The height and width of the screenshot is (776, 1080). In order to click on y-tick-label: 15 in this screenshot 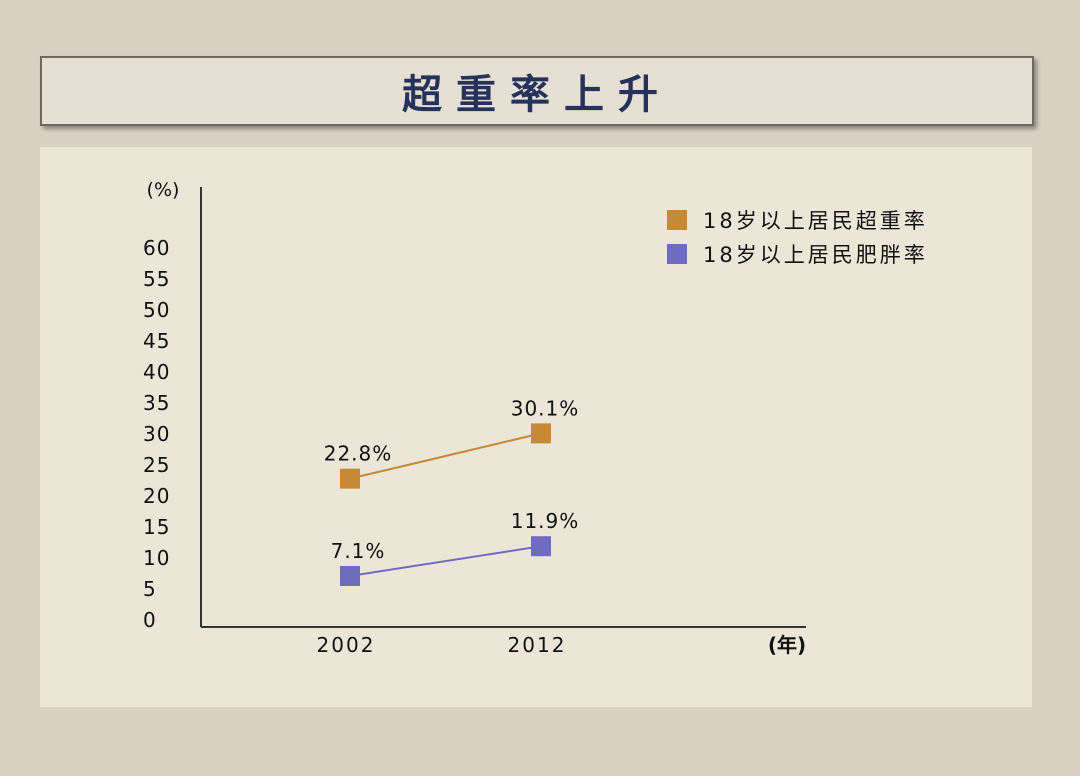, I will do `click(156, 527)`.